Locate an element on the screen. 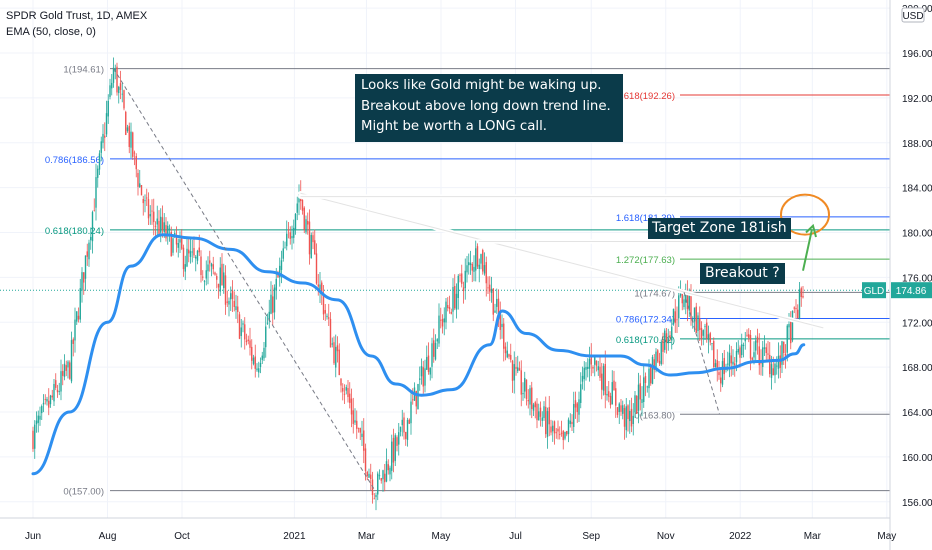 The image size is (932, 550). note-line-1: Looks like Gold might be waking up. is located at coordinates (481, 85).